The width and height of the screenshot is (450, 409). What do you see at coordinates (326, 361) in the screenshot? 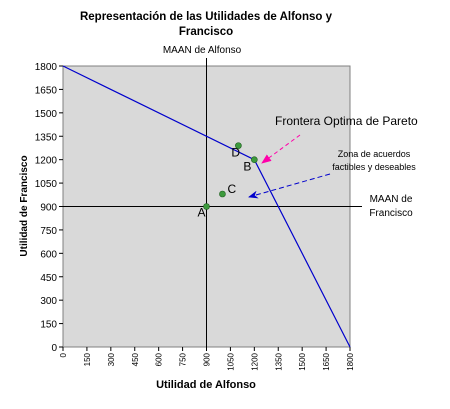
I see `x-tick-label: 1650` at bounding box center [326, 361].